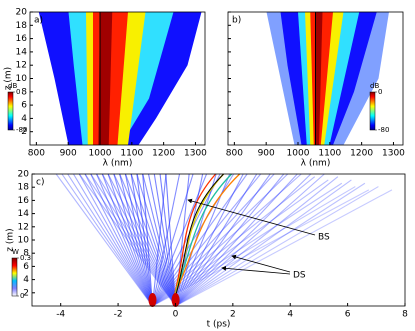 The image size is (415, 331). Describe the element at coordinates (233, 315) in the screenshot. I see `x-tick-label: 2` at that location.